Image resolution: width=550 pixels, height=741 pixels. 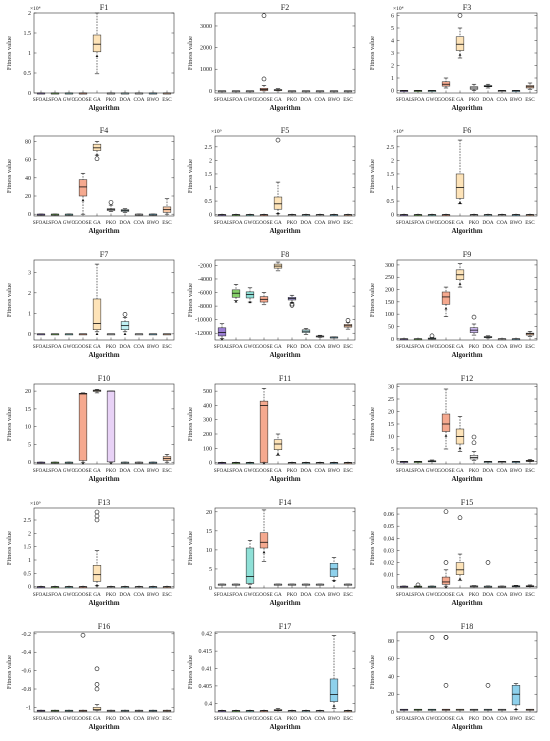 I want to click on box-bwo, so click(x=334, y=672).